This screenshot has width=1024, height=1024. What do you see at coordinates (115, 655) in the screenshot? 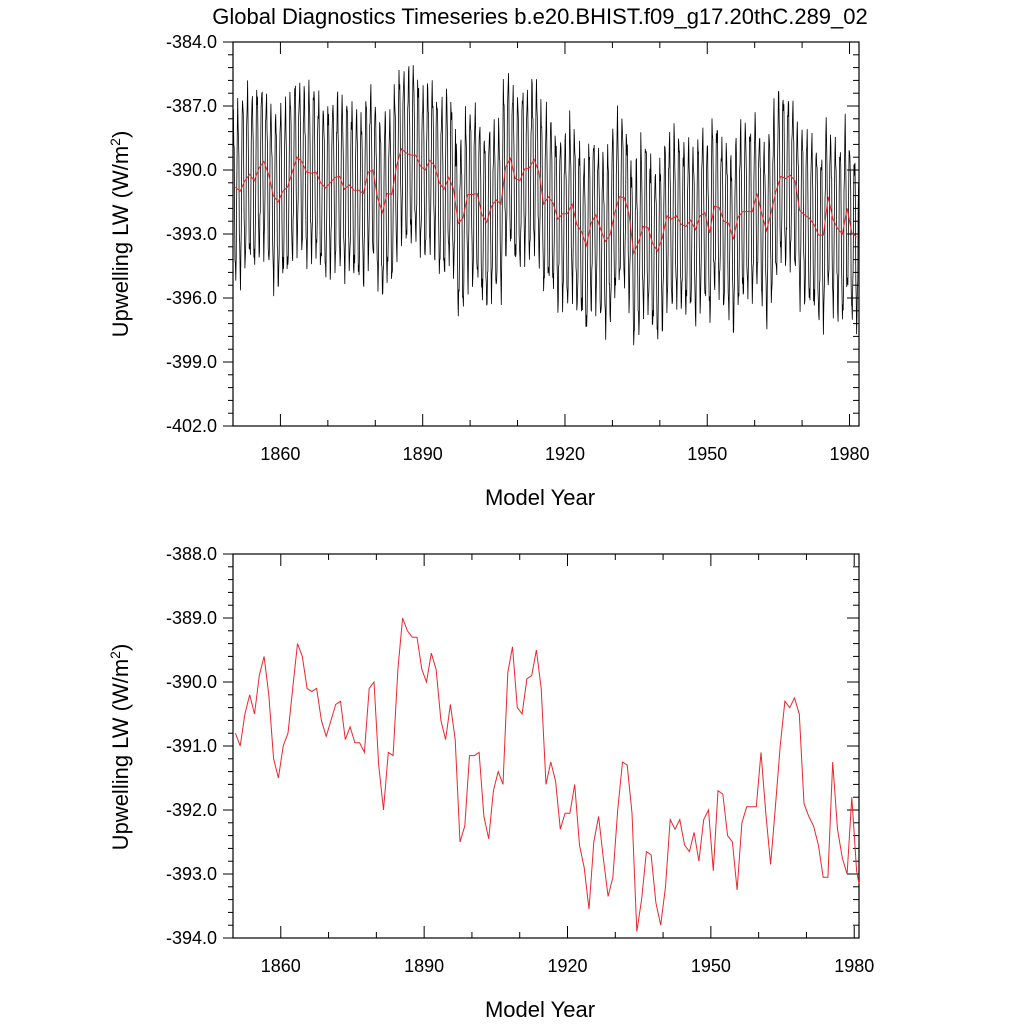
I see `bottom-y-axis-label-sup: 2` at bounding box center [115, 655].